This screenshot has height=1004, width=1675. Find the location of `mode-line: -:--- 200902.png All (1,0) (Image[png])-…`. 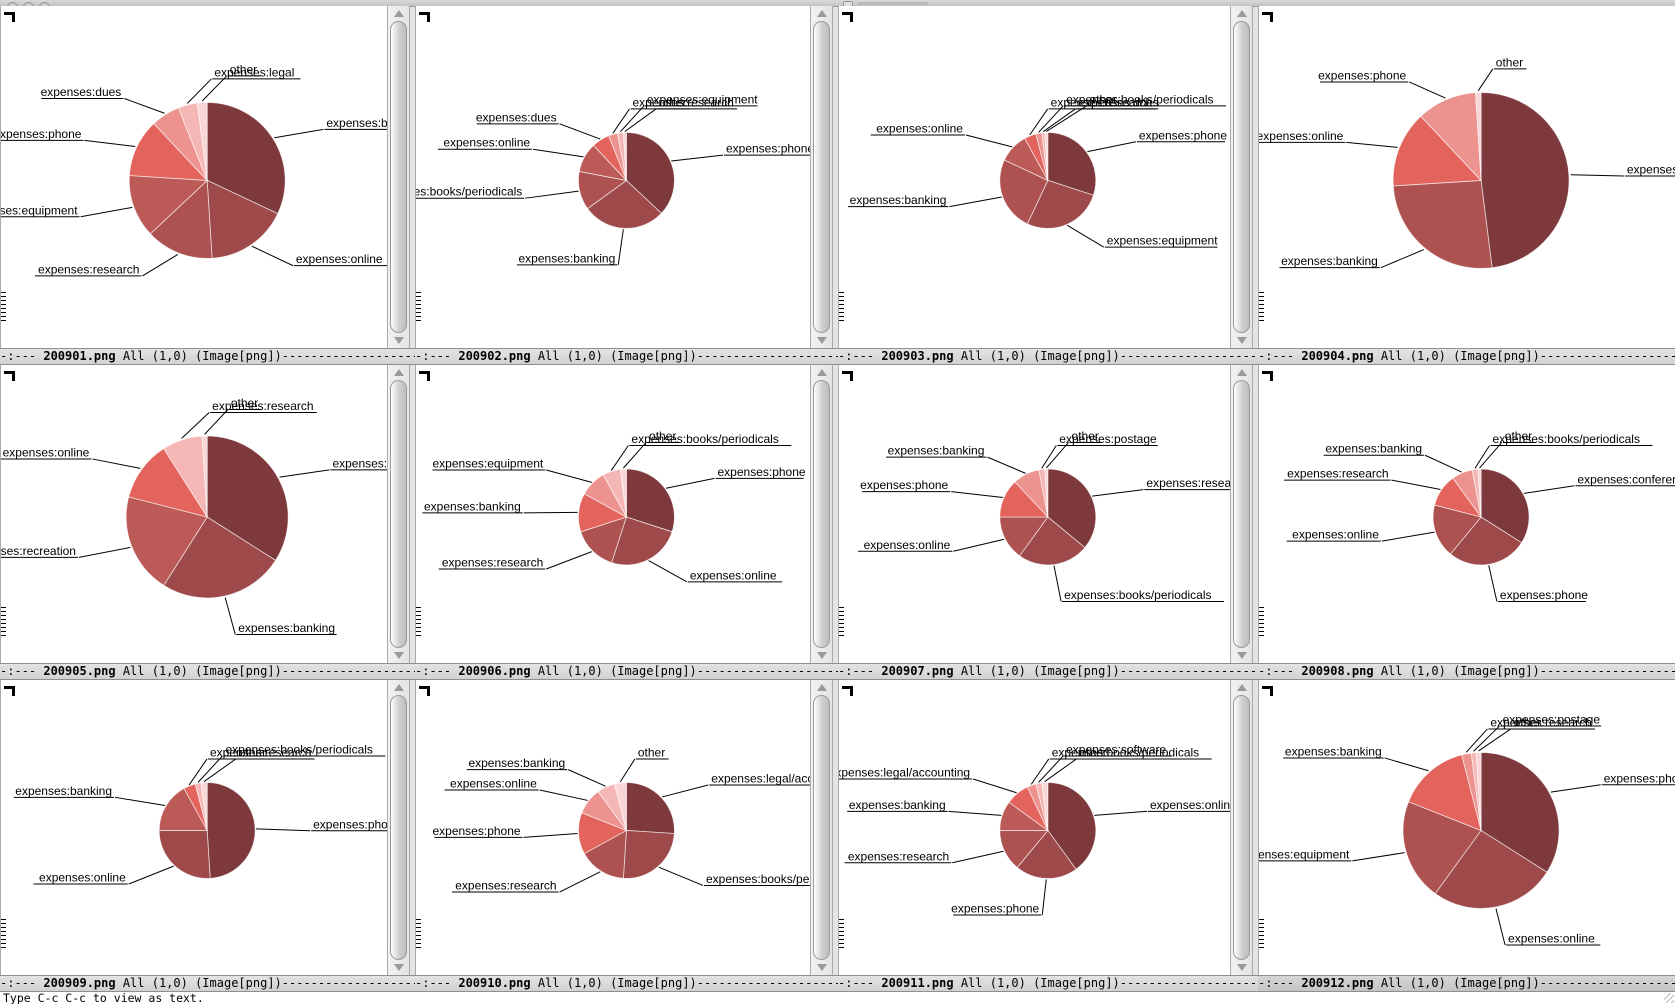

mode-line: -:--- 200902.png All (1,0) (Image[png])-… is located at coordinates (626, 356).